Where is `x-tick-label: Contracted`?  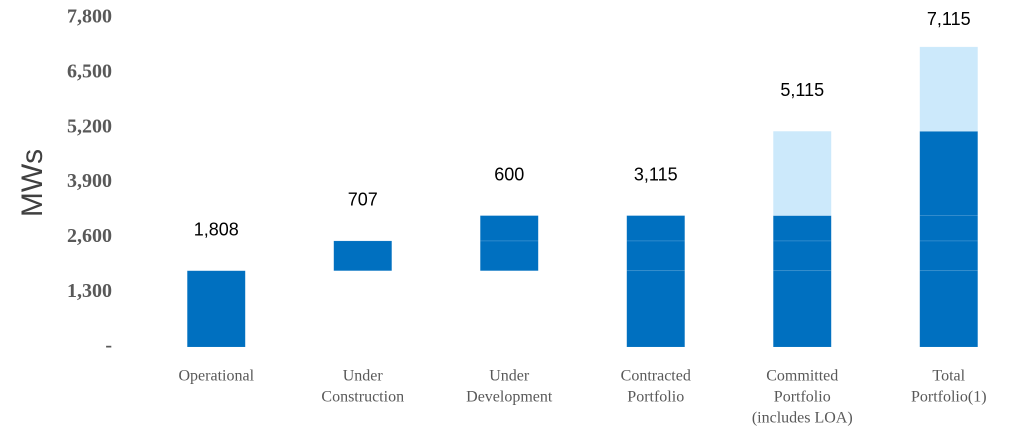
x-tick-label: Contracted is located at coordinates (656, 376).